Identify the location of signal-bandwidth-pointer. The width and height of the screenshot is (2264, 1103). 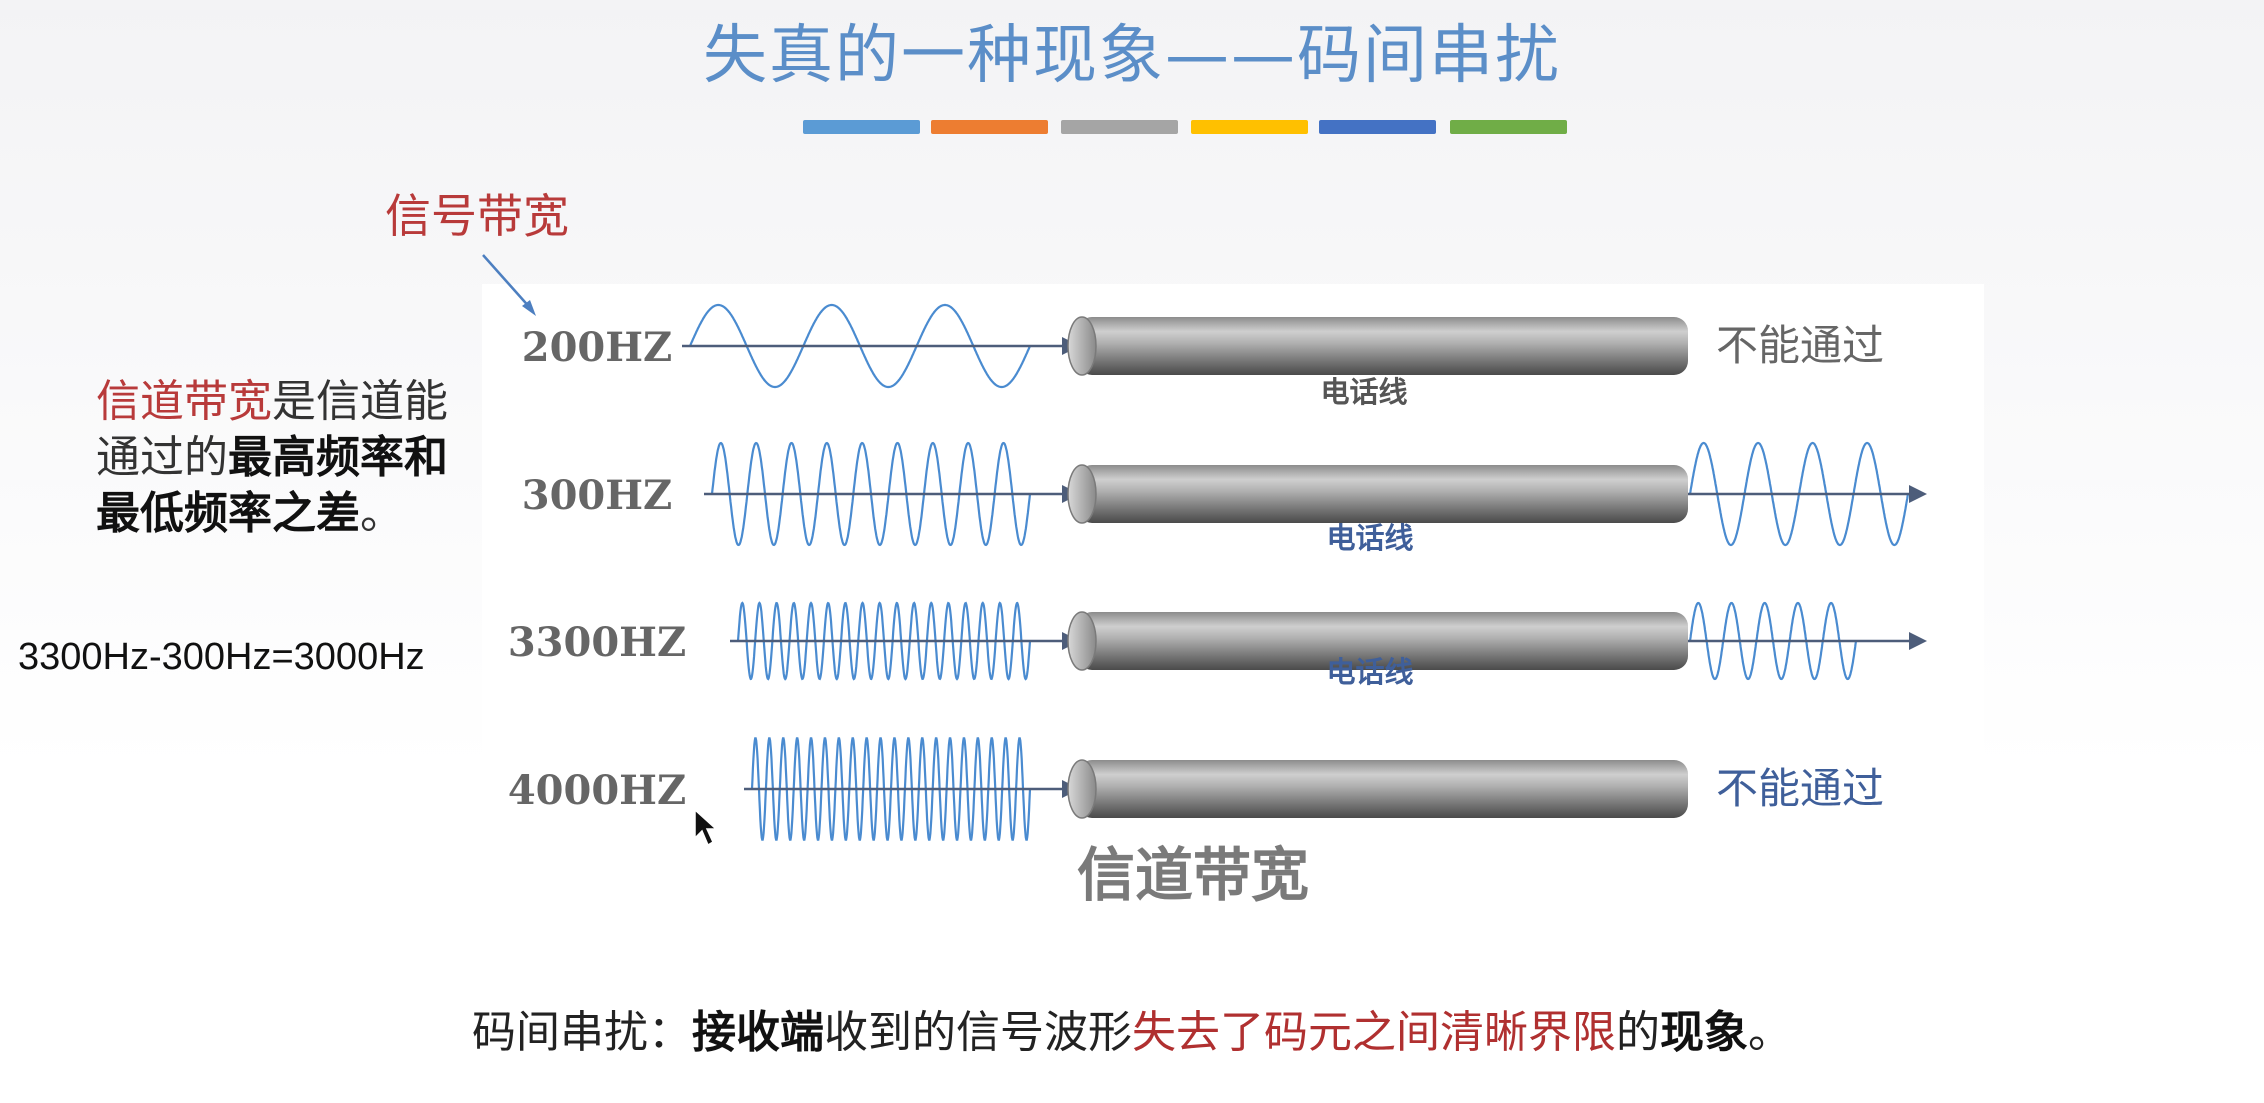
(507, 282).